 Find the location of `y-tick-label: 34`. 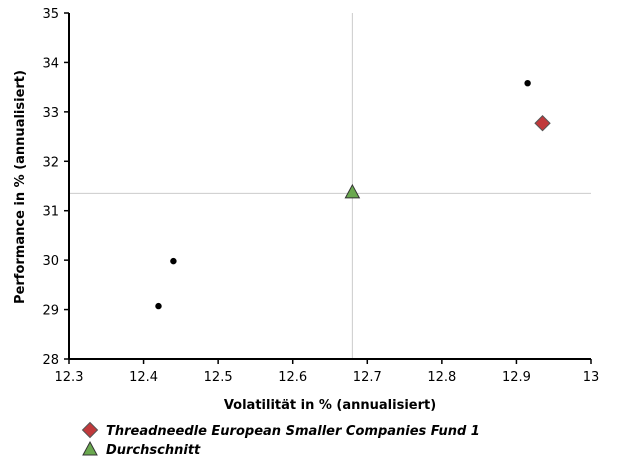

y-tick-label: 34 is located at coordinates (50, 63).